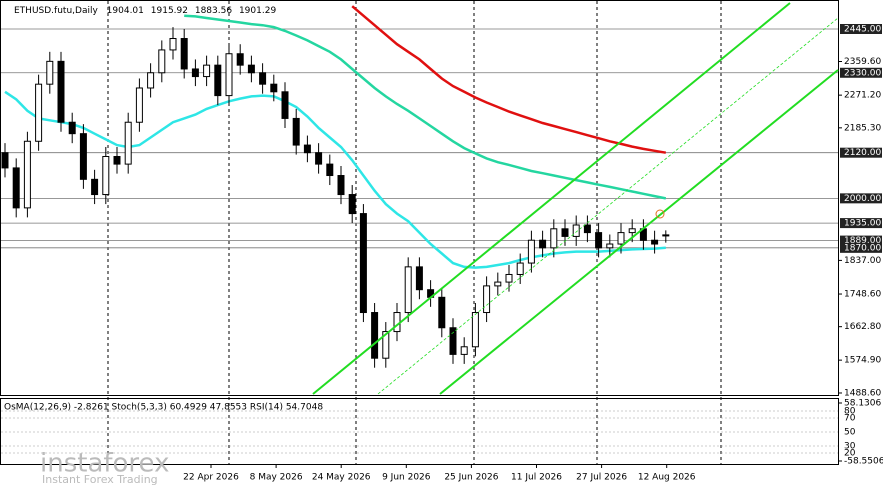 This screenshot has height=488, width=883. What do you see at coordinates (850, 447) in the screenshot?
I see `stoch-tick-label: 30` at bounding box center [850, 447].